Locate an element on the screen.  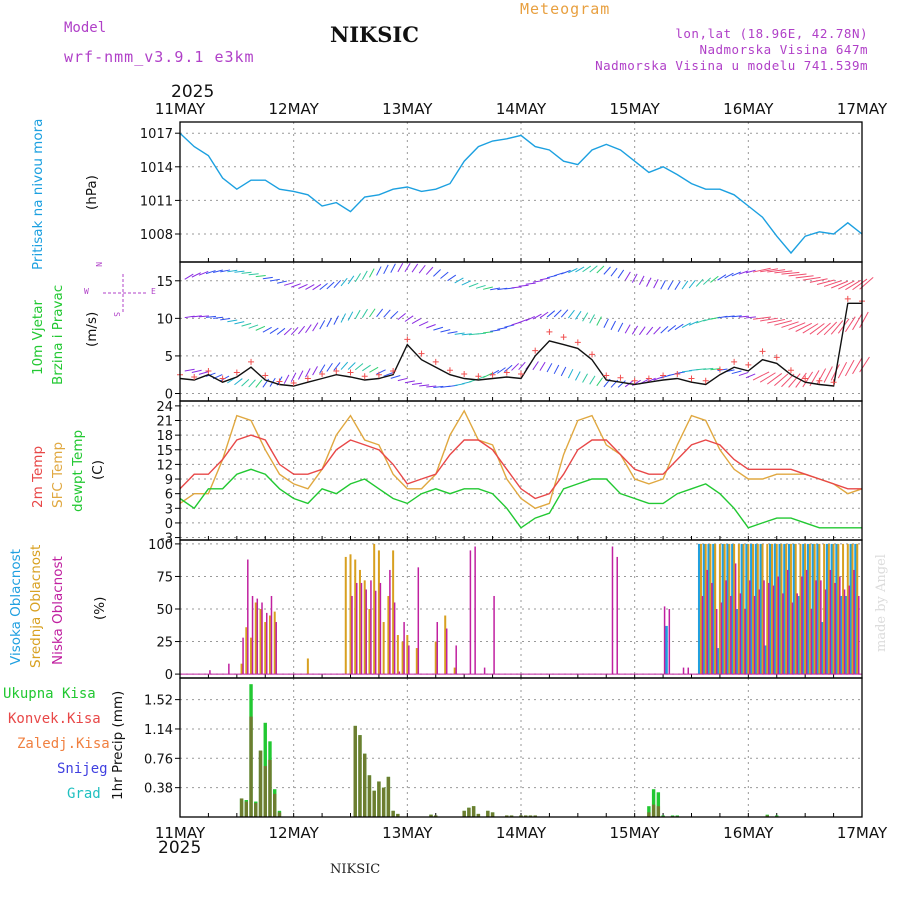
bottom-day-label: 14MAY is located at coordinates (521, 833).